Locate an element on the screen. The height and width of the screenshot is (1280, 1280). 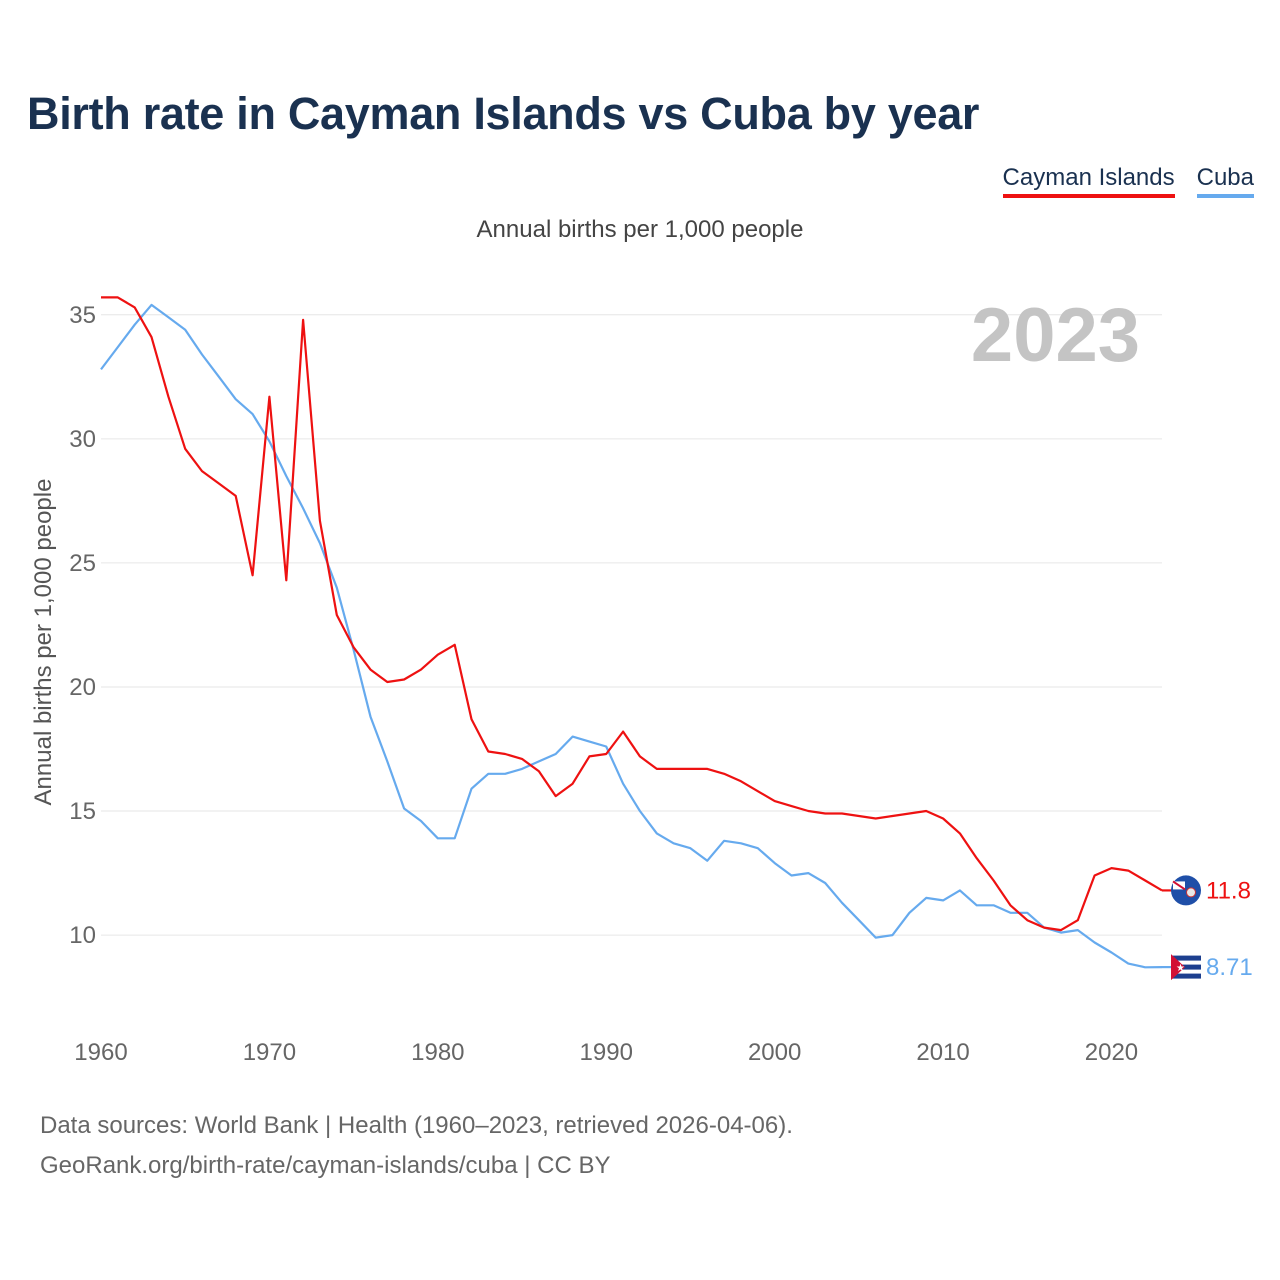
y-axis-label: Annual births per 1,000 people is located at coordinates (43, 642).